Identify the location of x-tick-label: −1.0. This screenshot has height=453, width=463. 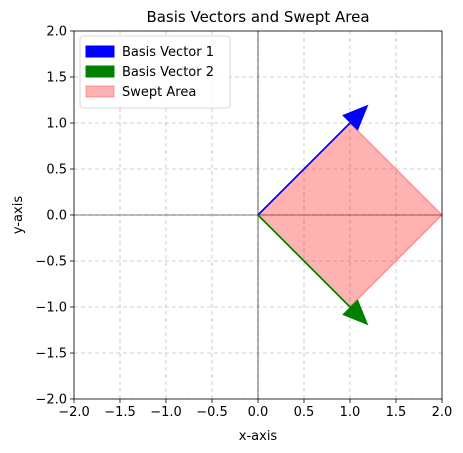
(166, 412).